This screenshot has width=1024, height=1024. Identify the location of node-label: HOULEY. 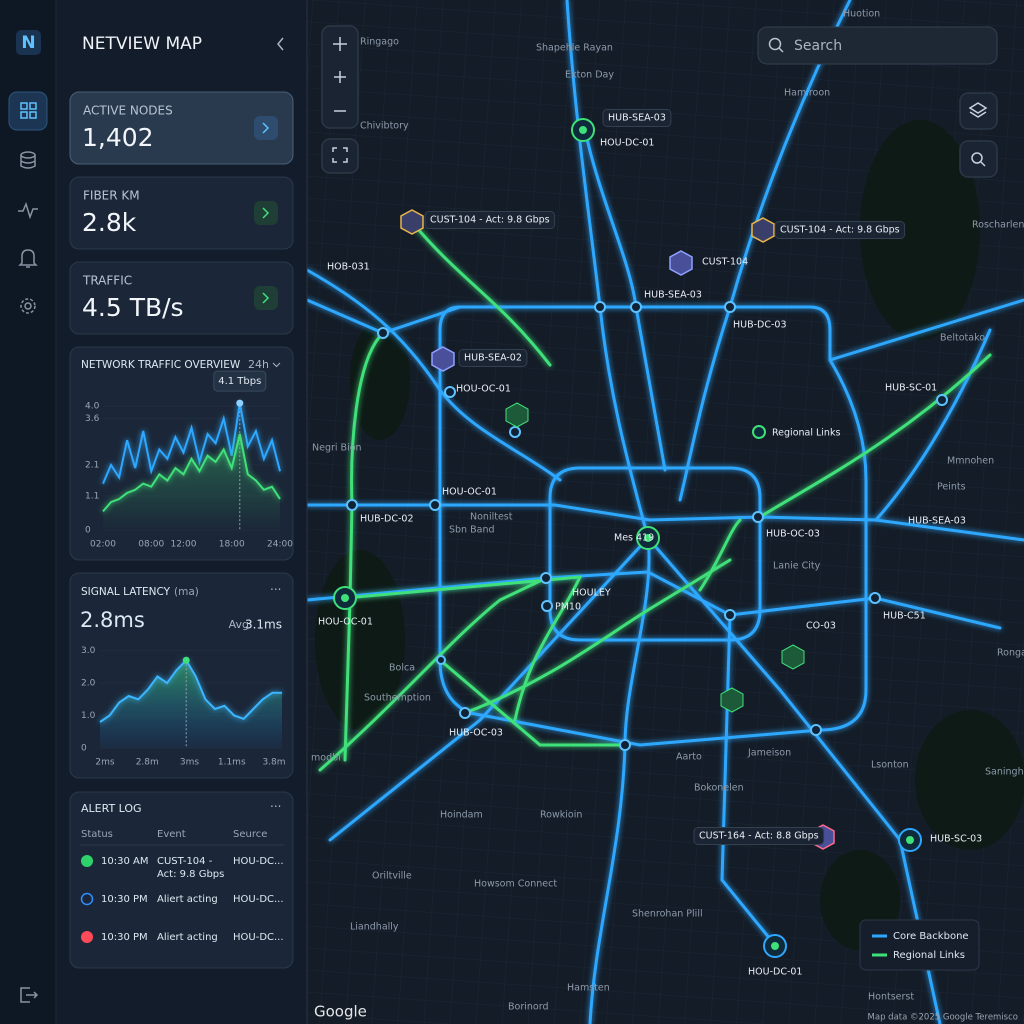
(591, 593).